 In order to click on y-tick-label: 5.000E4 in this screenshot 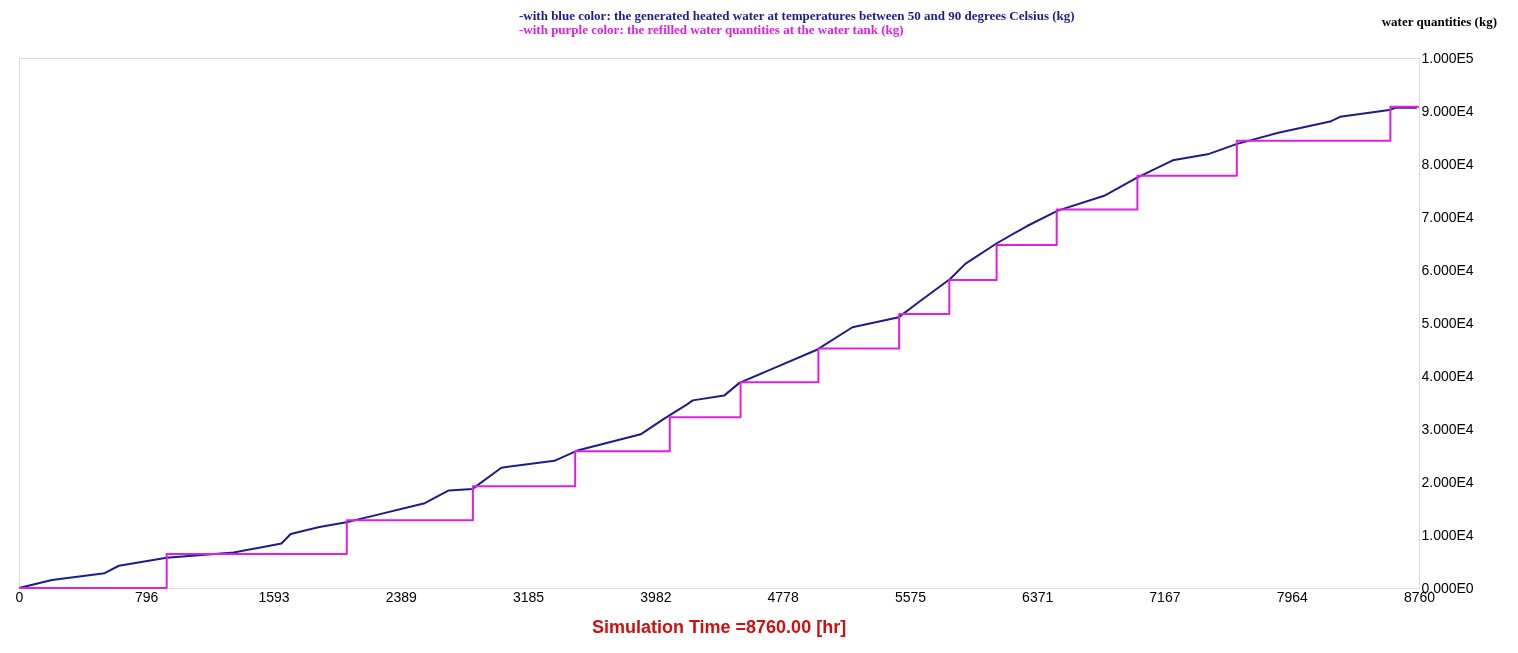, I will do `click(1447, 322)`.